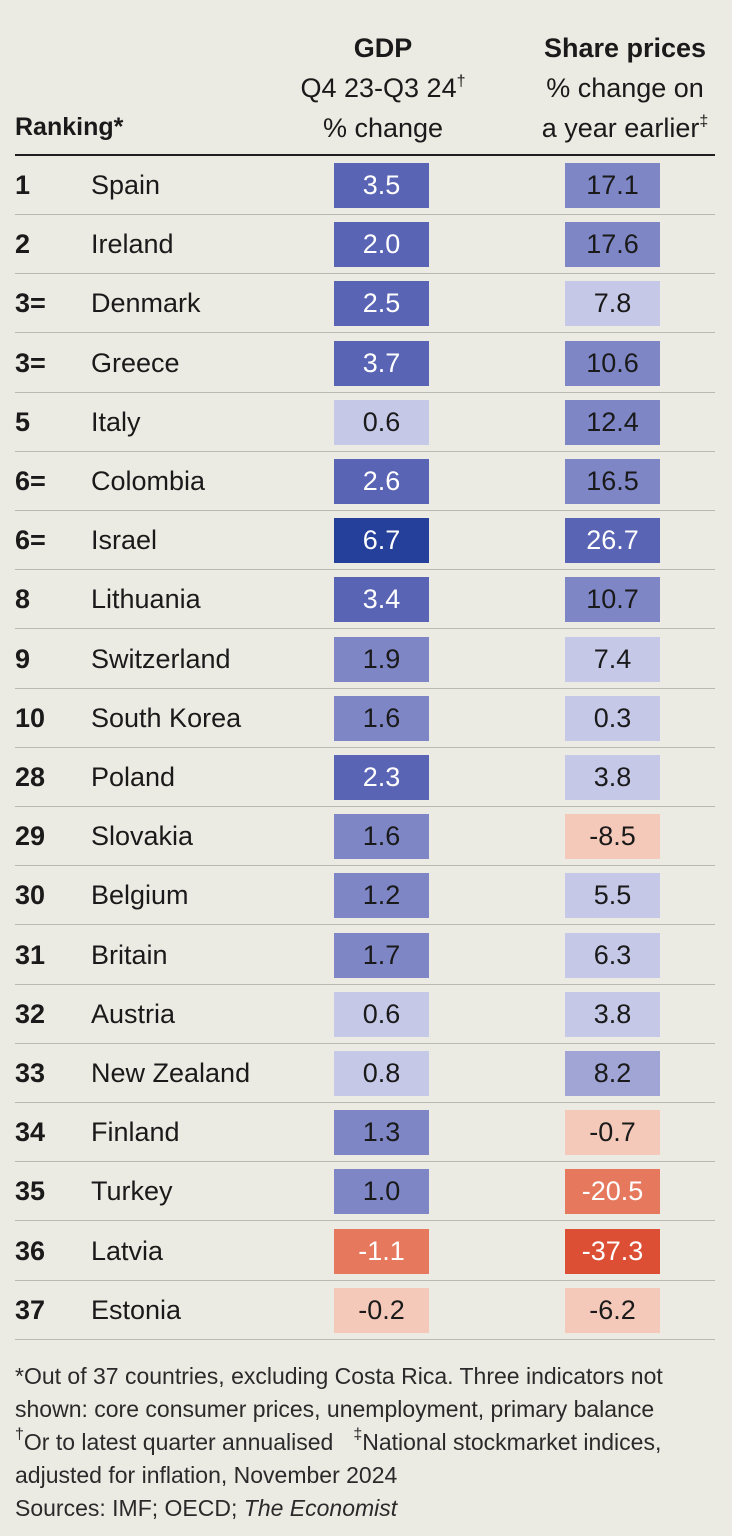 This screenshot has width=732, height=1536. What do you see at coordinates (366, 1192) in the screenshot?
I see `table-row: 35 Turkey 1.0 -20.5` at bounding box center [366, 1192].